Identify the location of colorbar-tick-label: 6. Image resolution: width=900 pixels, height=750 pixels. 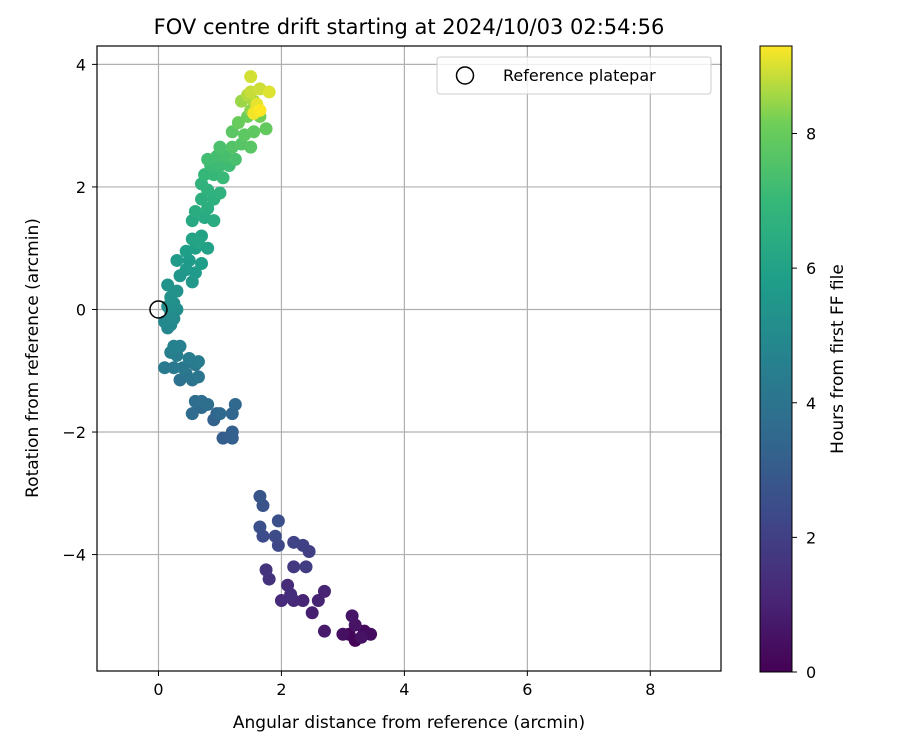
(811, 268).